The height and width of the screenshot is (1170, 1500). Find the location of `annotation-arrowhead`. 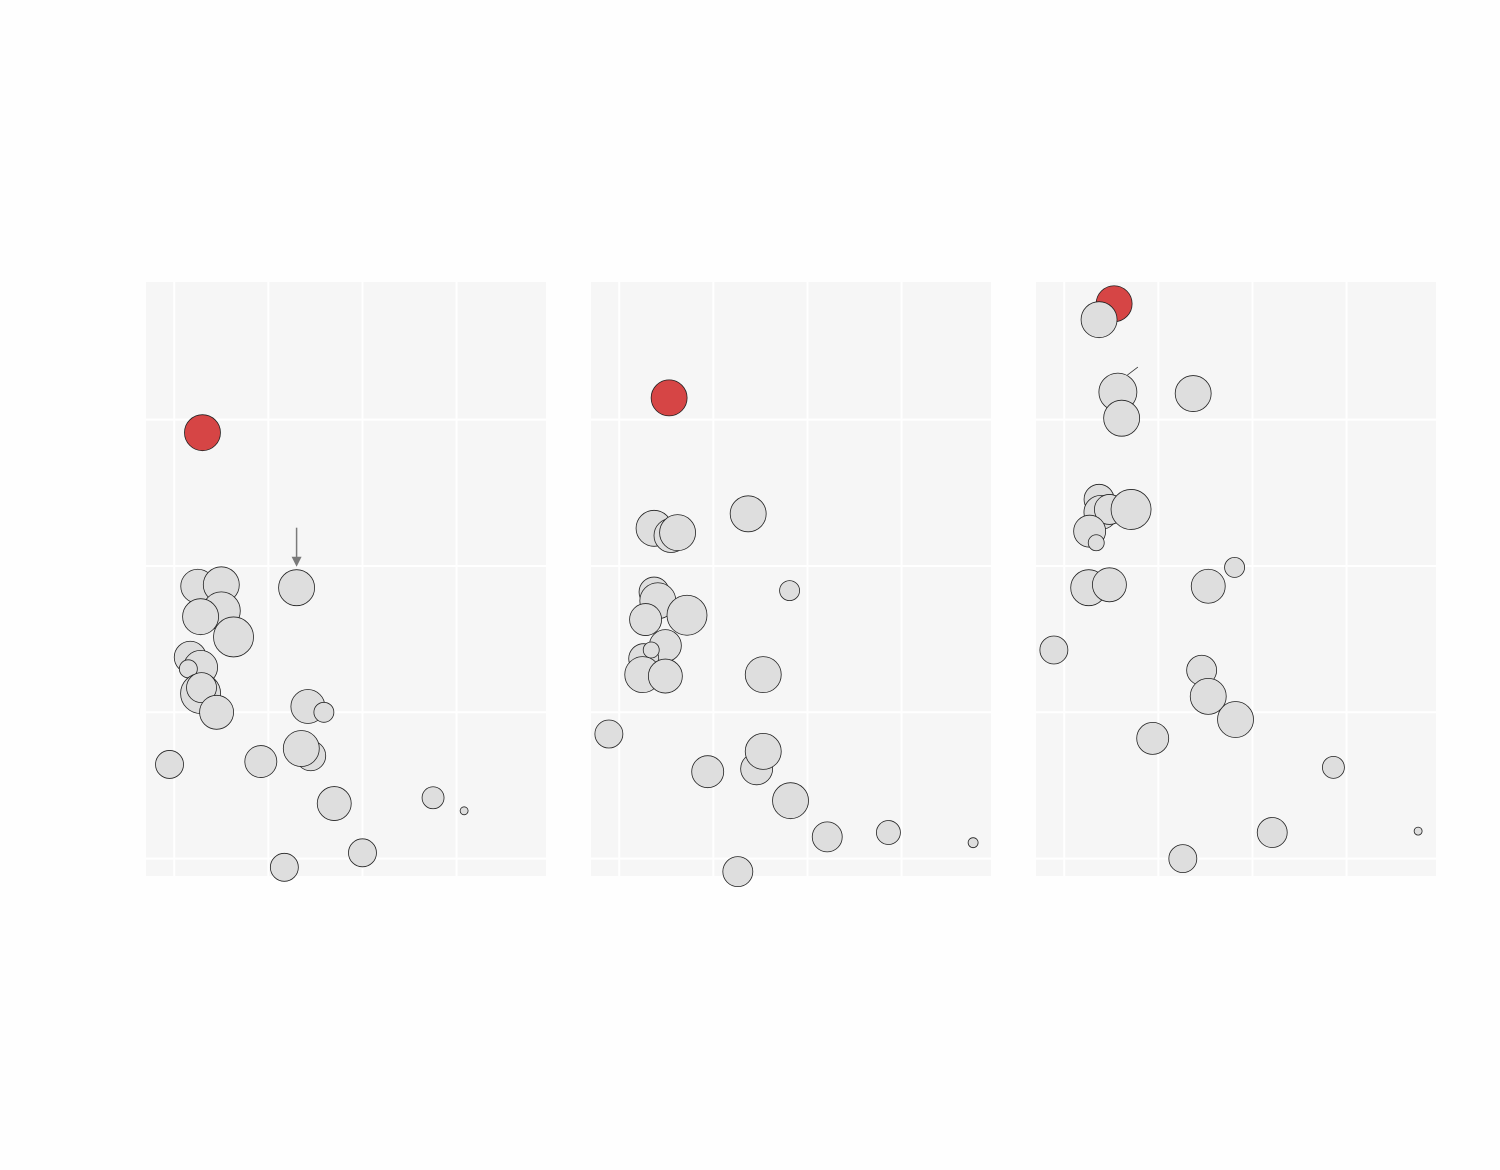

annotation-arrowhead is located at coordinates (296, 561).